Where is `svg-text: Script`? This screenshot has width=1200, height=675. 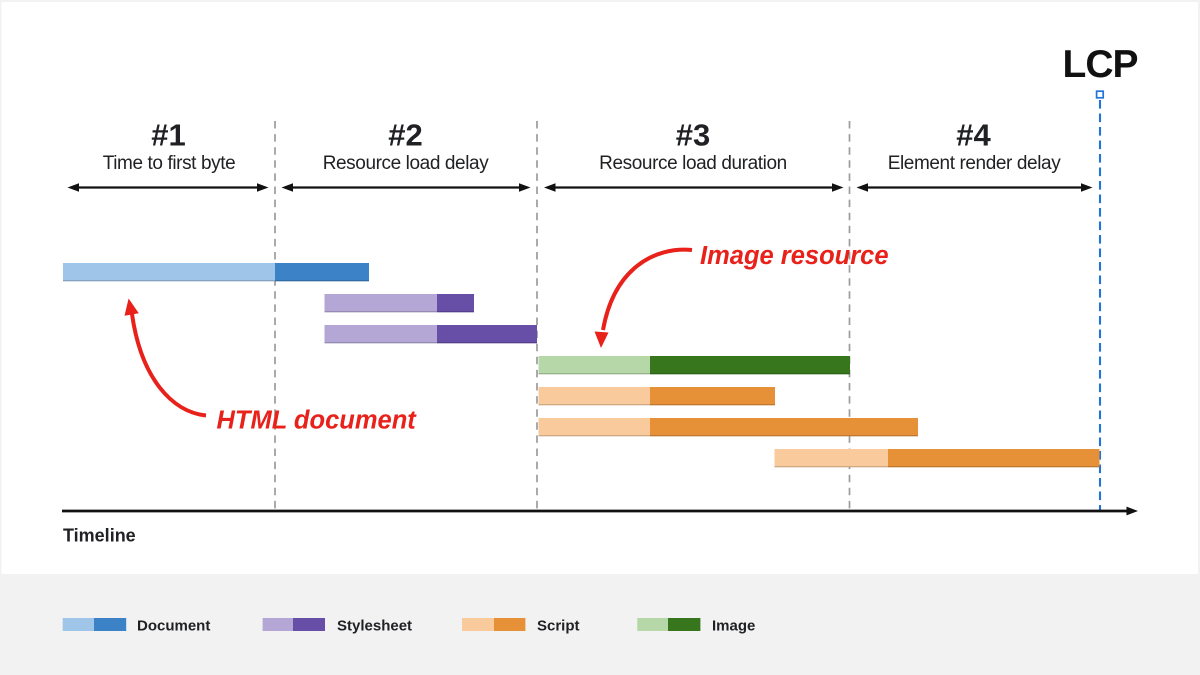
svg-text: Script is located at coordinates (558, 626).